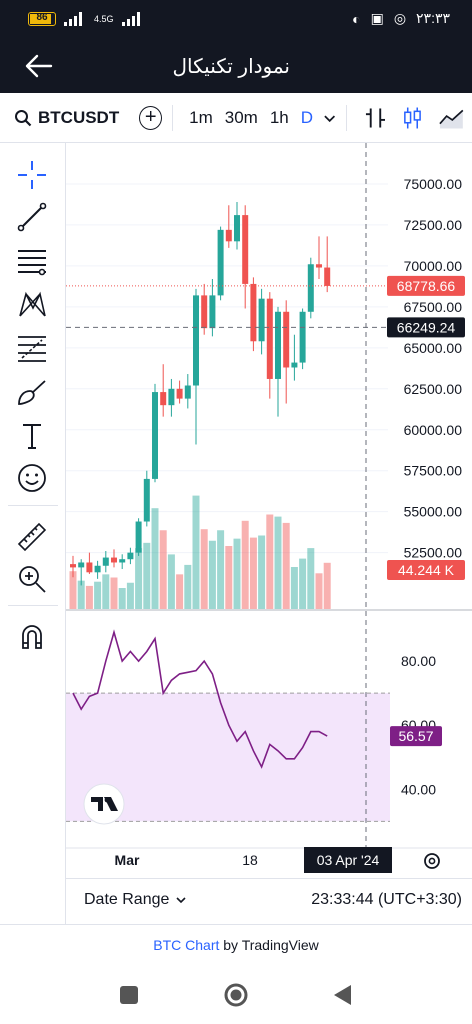  I want to click on cursor-price-label: 66249.24, so click(426, 327).